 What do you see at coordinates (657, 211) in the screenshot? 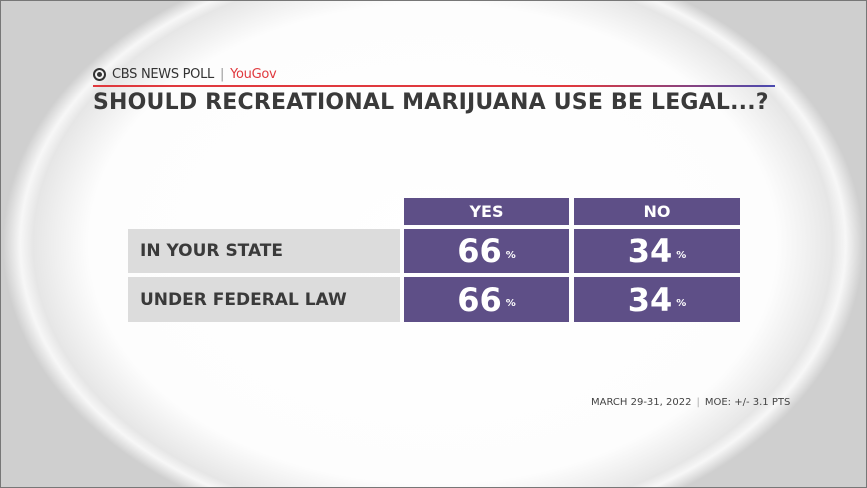
I see `column-header-no: NO` at bounding box center [657, 211].